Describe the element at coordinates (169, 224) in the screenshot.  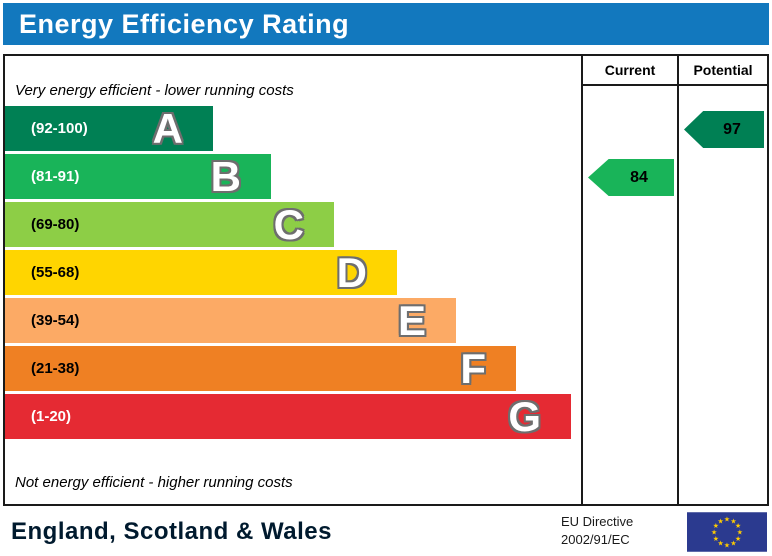
I see `band-bar: (69-80) C` at that location.